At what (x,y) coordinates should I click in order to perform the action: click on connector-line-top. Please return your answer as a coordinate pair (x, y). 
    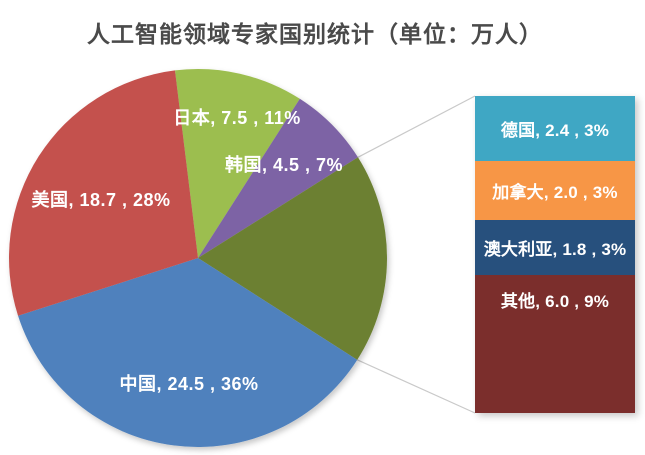
    Looking at the image, I should click on (416, 126).